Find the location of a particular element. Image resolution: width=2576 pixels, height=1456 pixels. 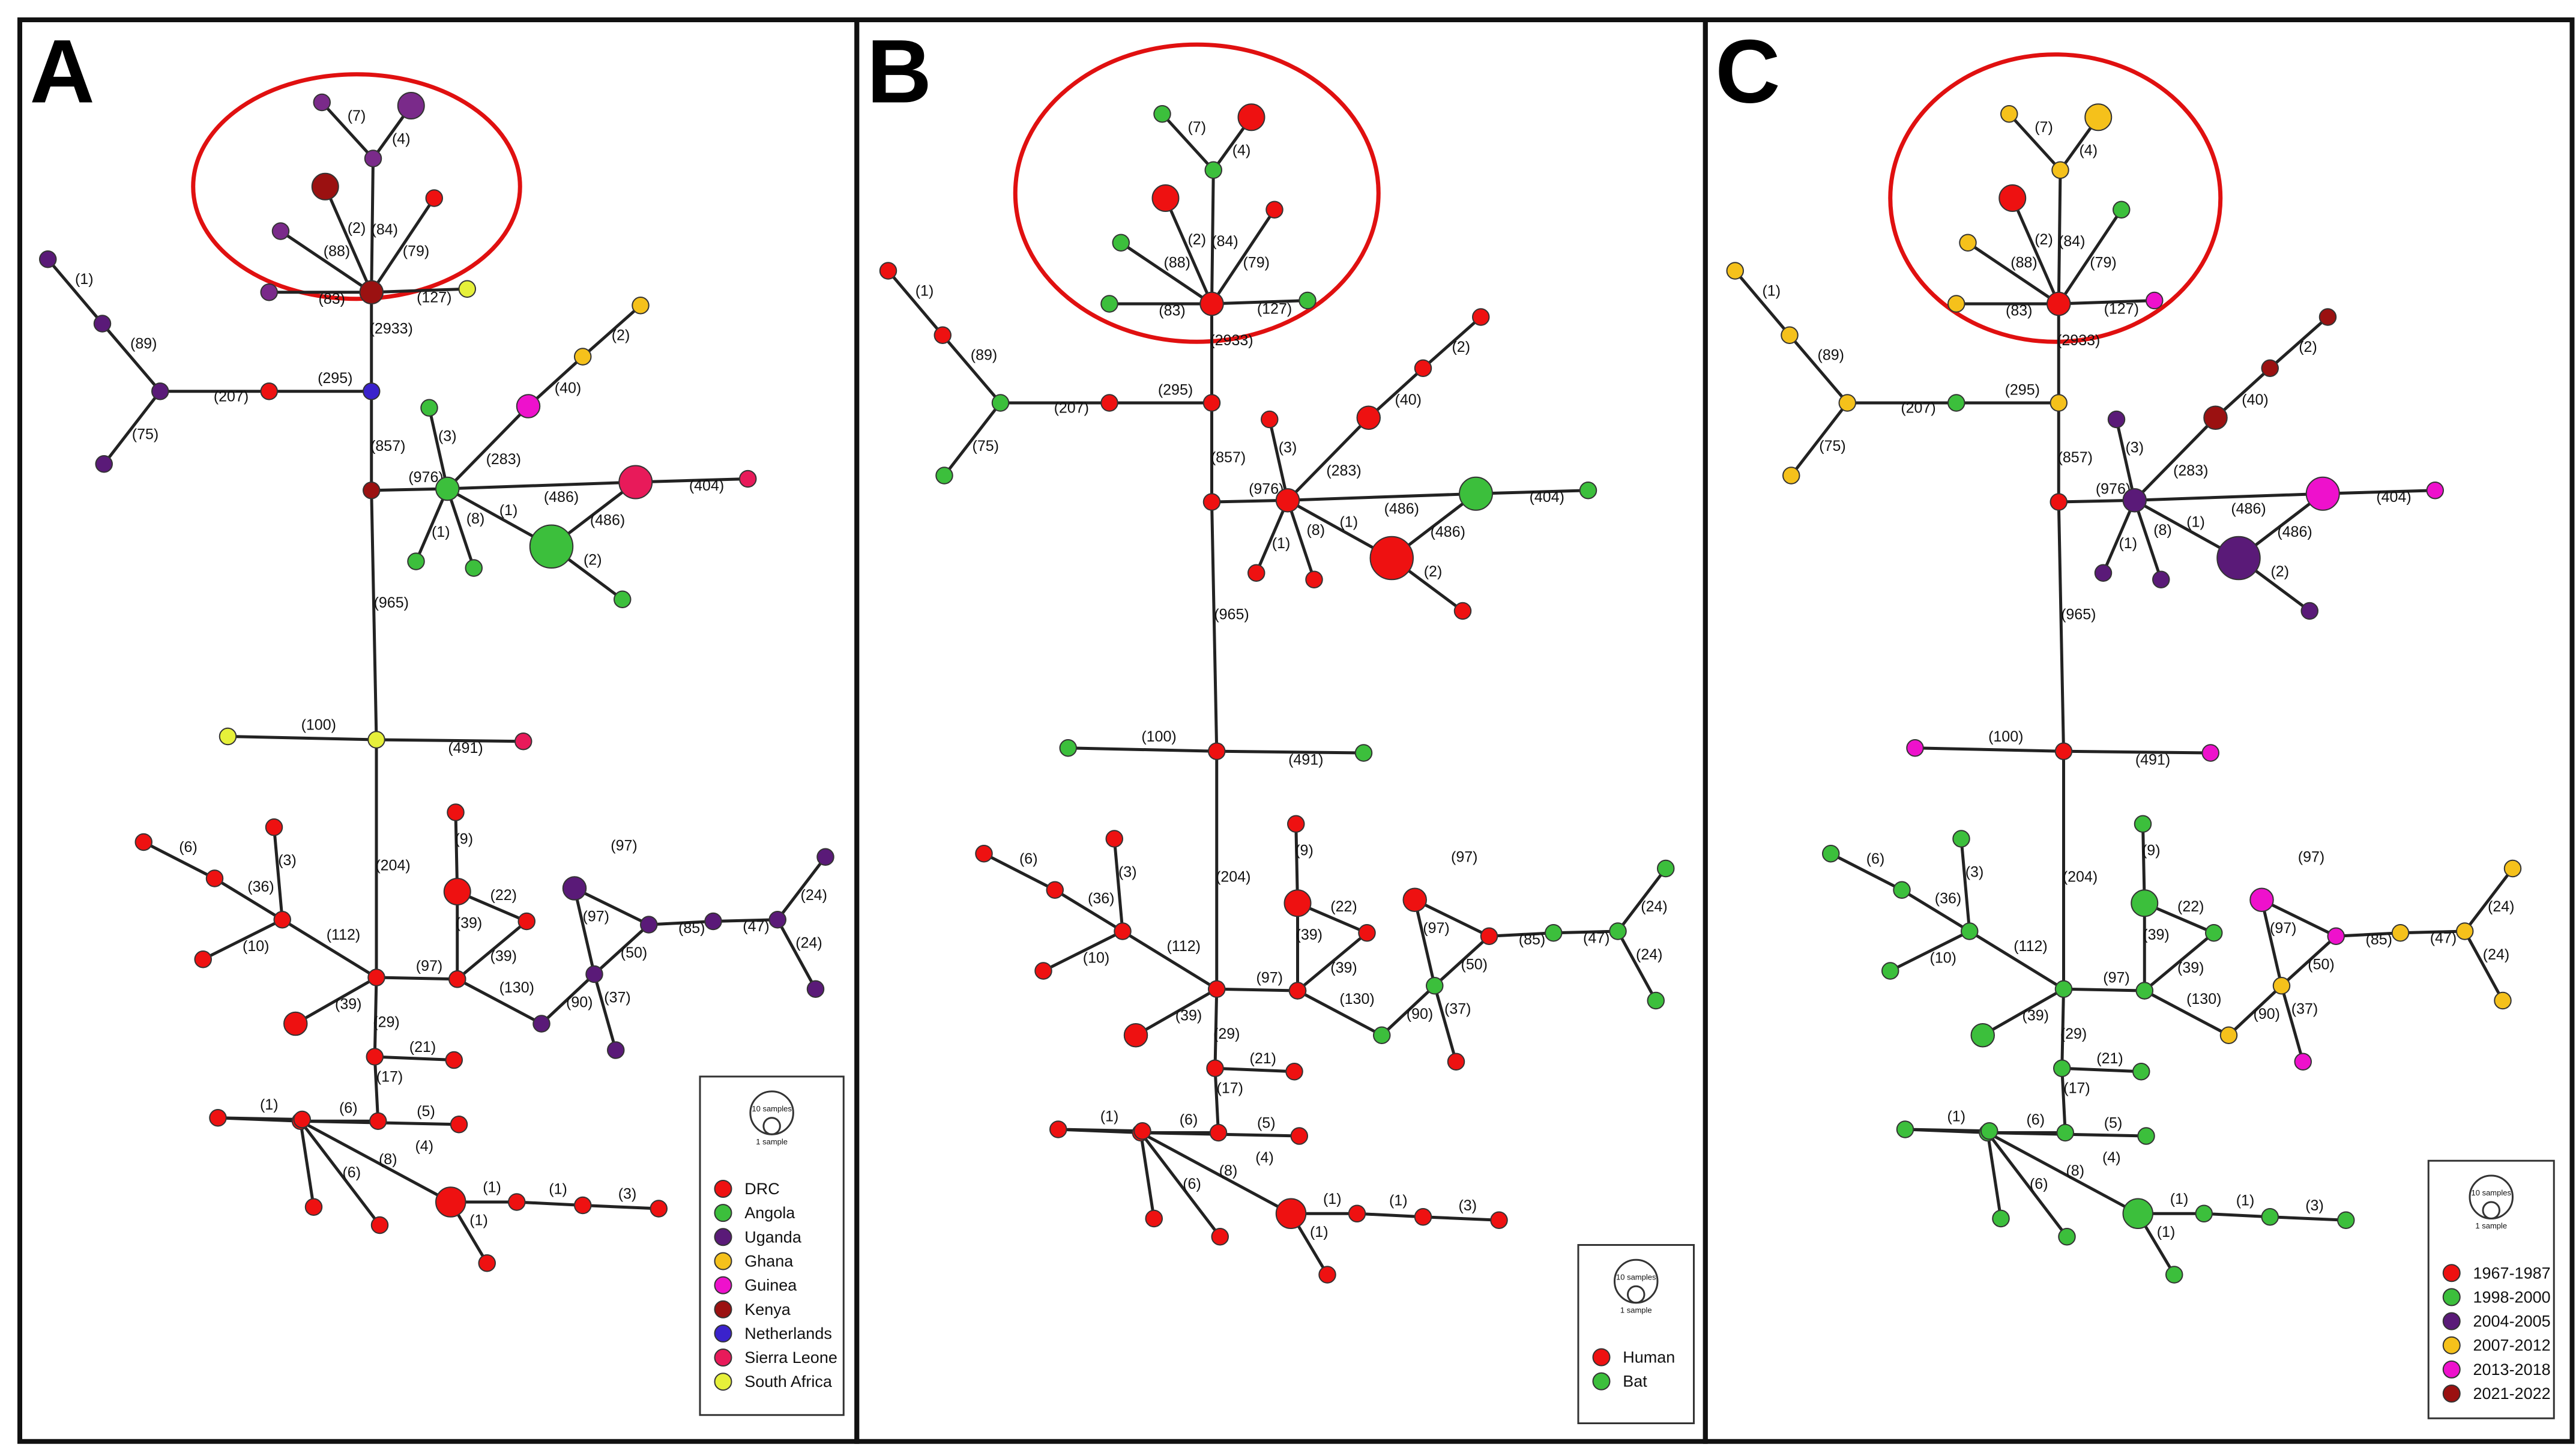

mutation-label: (50) is located at coordinates (634, 952).